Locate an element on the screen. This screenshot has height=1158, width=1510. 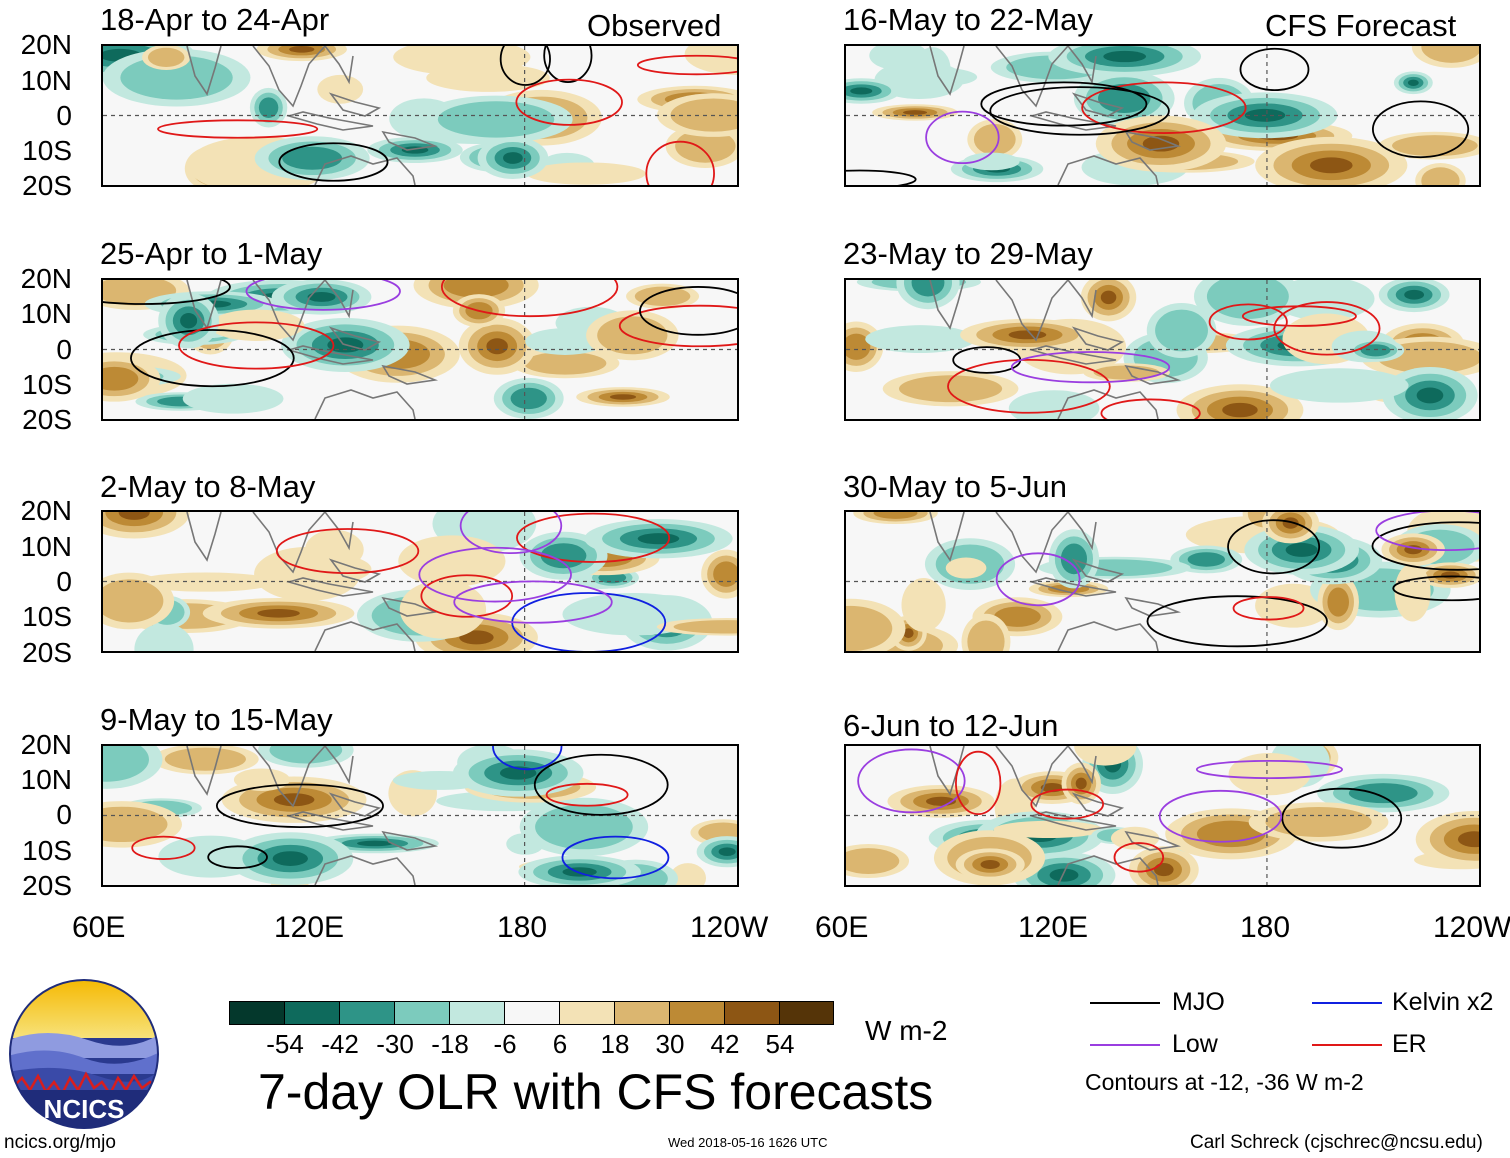
observed-panel-1-title: 18-Apr to 24-Apr is located at coordinates (215, 19).